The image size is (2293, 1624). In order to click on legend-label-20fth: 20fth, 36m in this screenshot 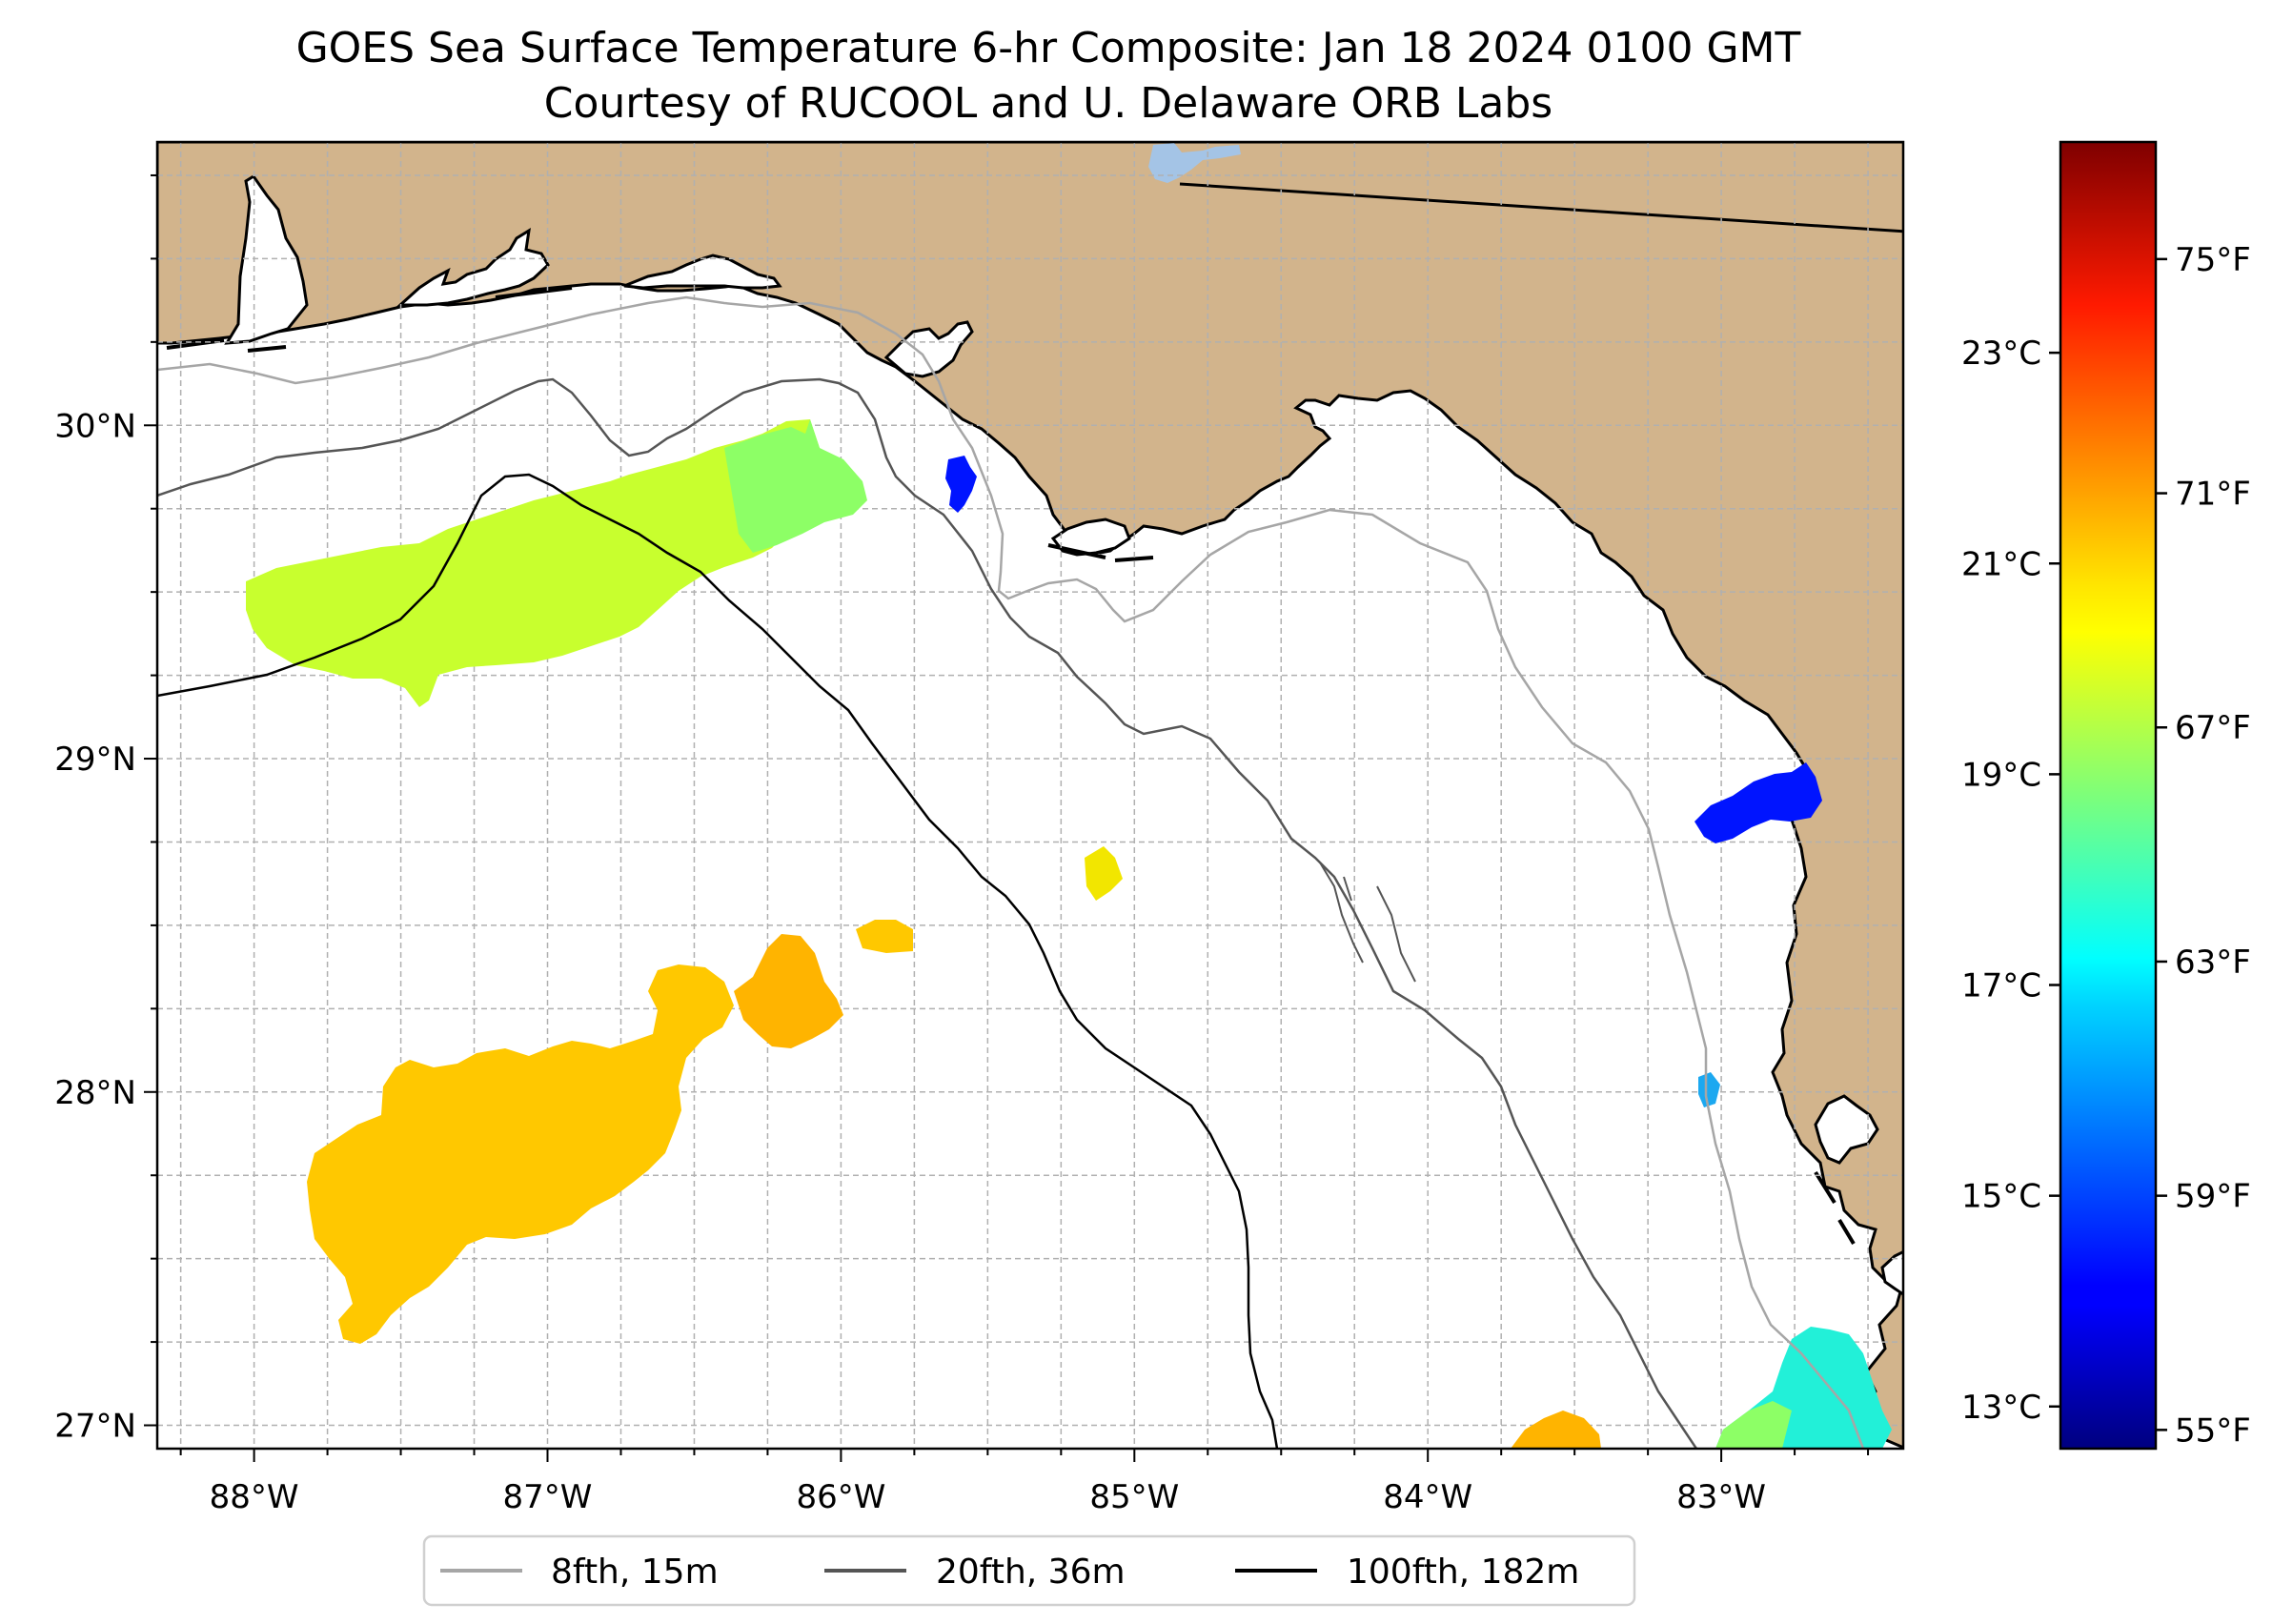, I will do `click(1031, 1572)`.